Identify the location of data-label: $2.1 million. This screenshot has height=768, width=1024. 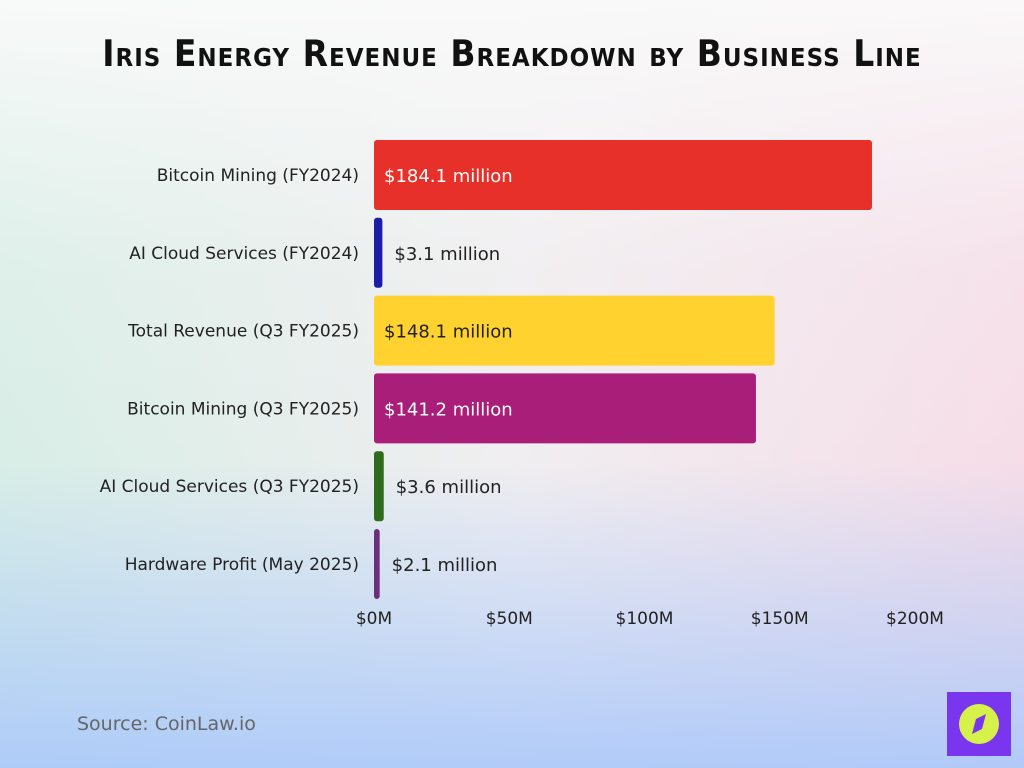
(445, 565).